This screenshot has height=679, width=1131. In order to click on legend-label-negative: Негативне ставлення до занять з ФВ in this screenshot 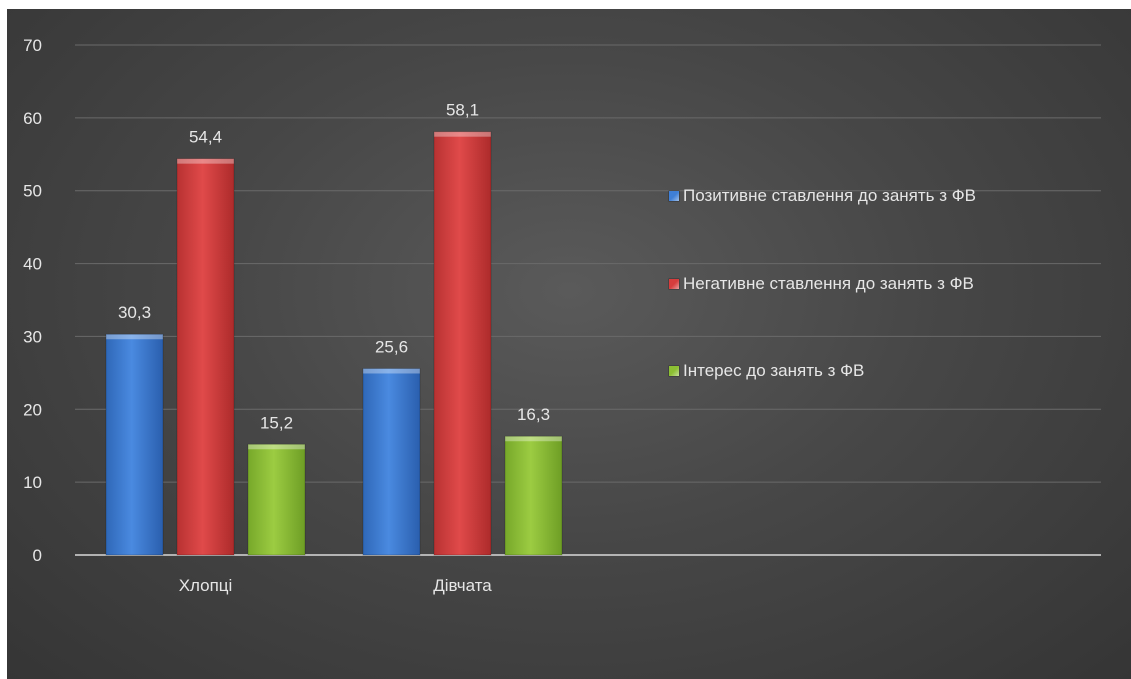, I will do `click(828, 283)`.